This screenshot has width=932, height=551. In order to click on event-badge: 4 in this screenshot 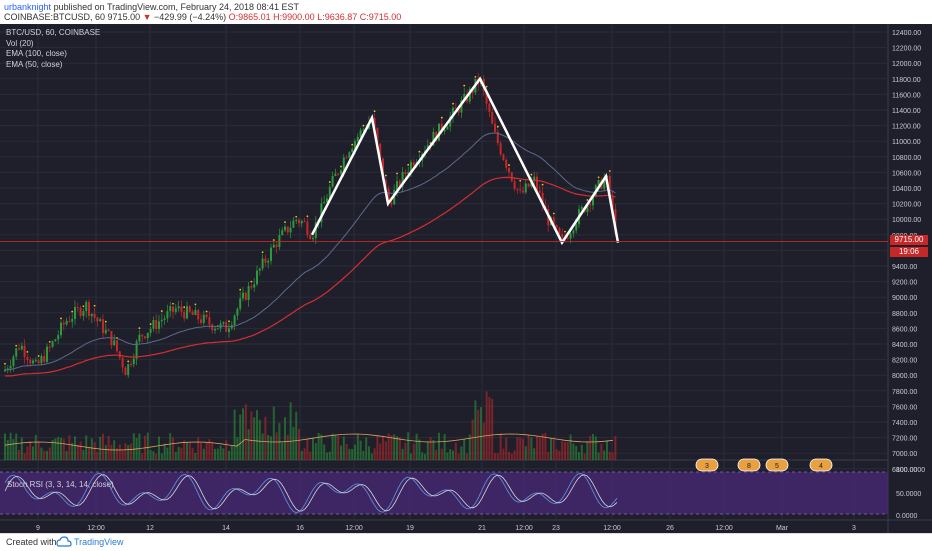, I will do `click(821, 465)`.